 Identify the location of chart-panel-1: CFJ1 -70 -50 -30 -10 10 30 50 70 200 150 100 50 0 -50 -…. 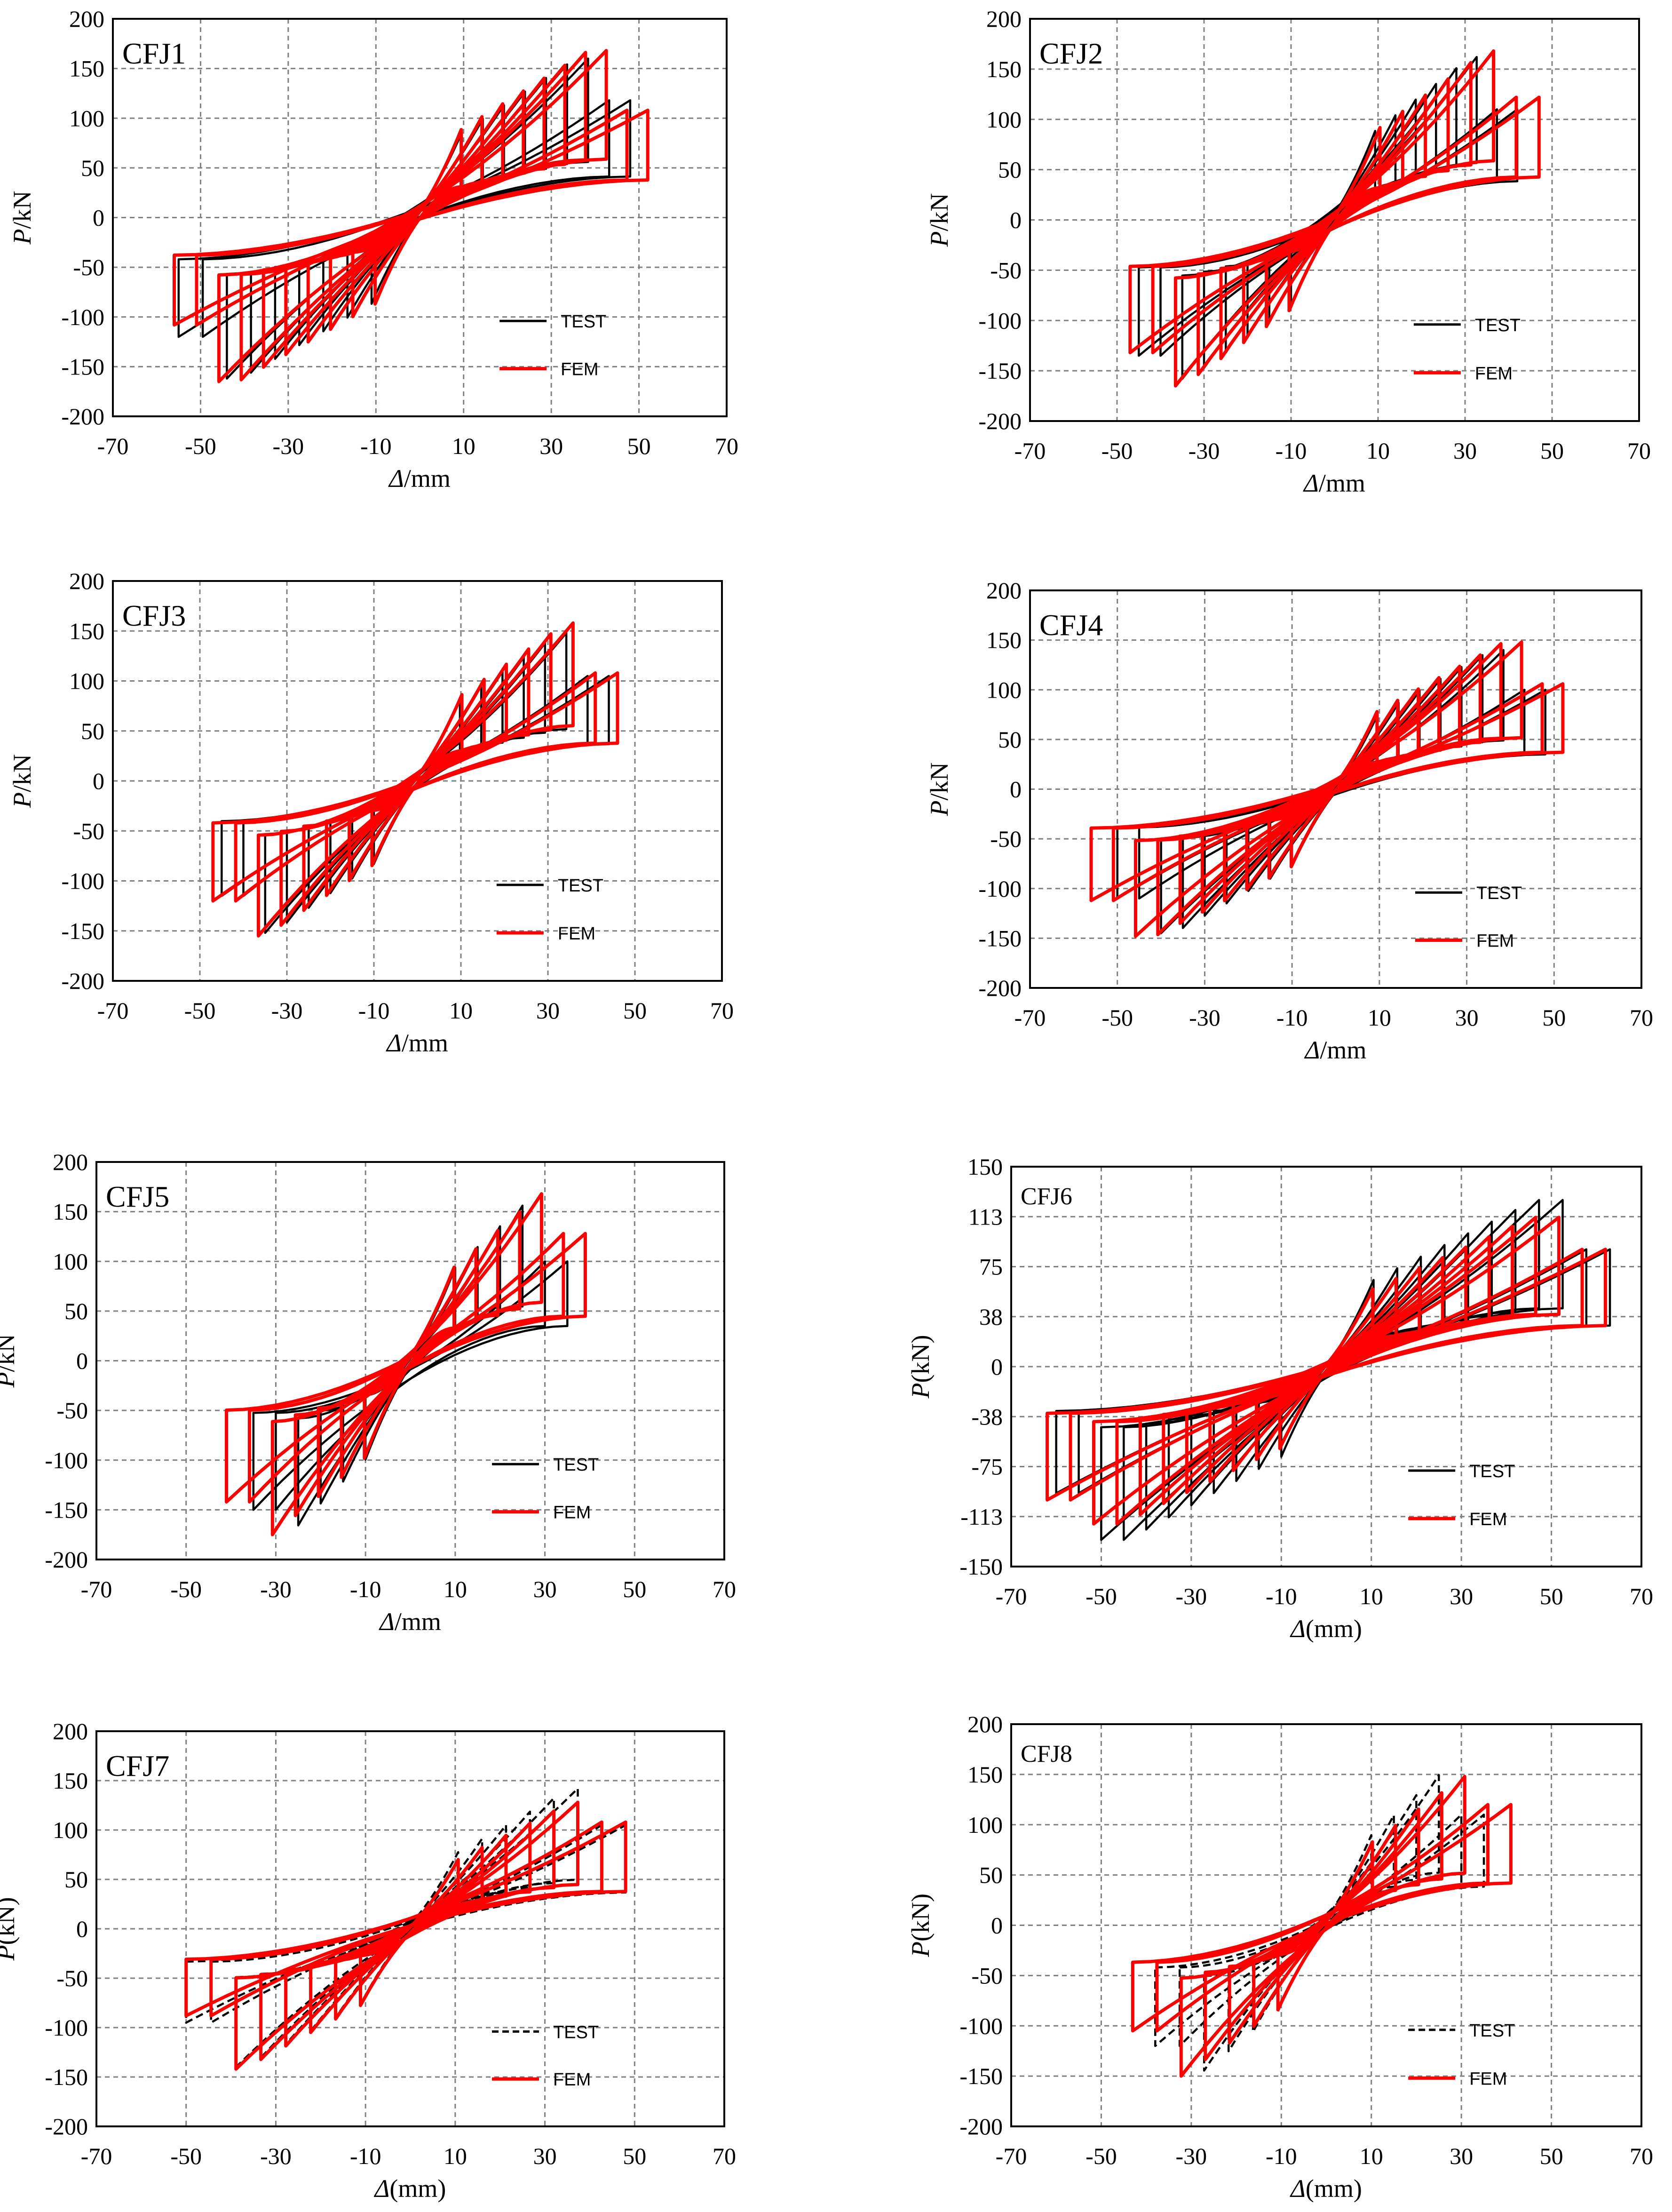
(373, 249).